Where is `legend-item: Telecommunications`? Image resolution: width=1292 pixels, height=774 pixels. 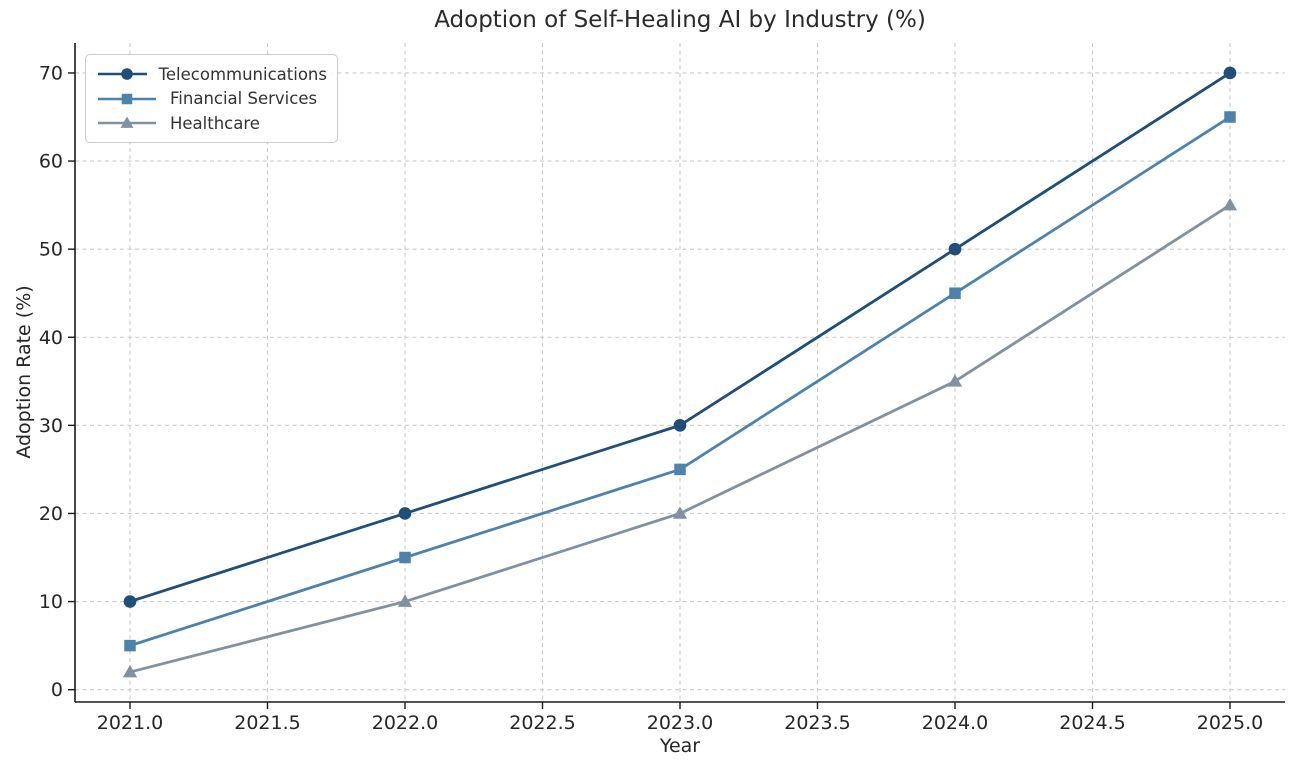 legend-item: Telecommunications is located at coordinates (211, 74).